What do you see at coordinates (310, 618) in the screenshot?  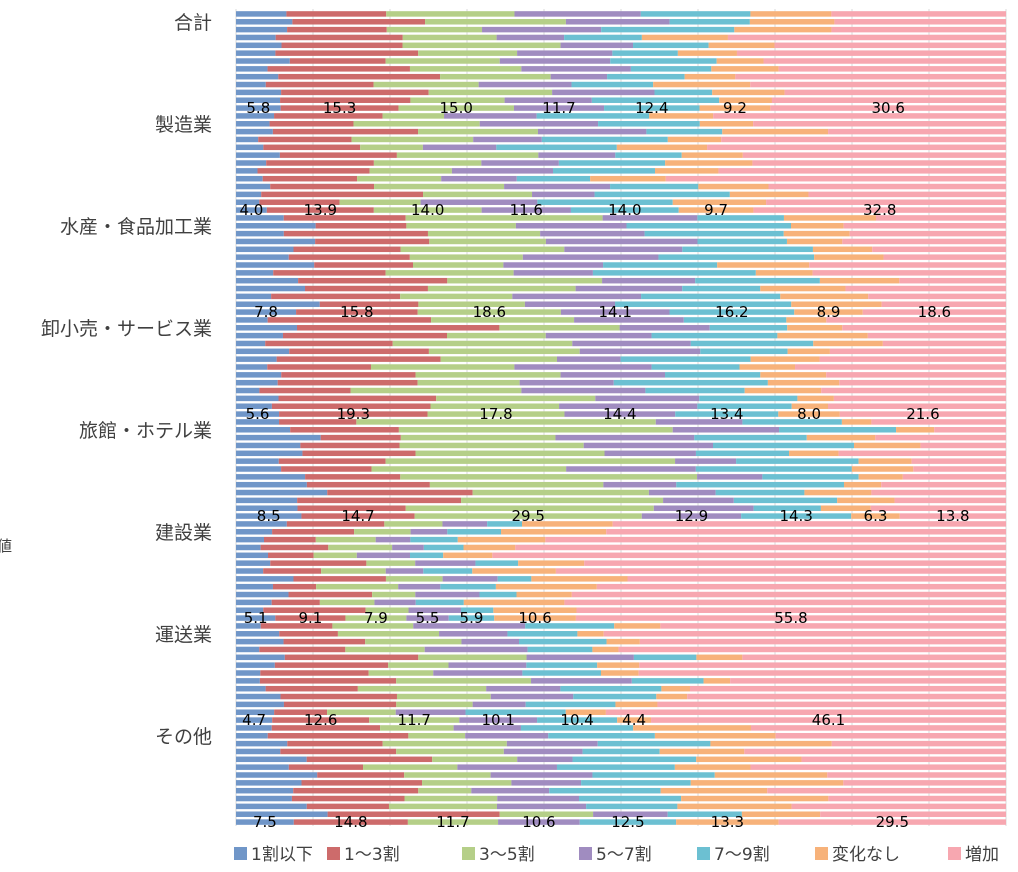 I see `data-label: 9.1` at bounding box center [310, 618].